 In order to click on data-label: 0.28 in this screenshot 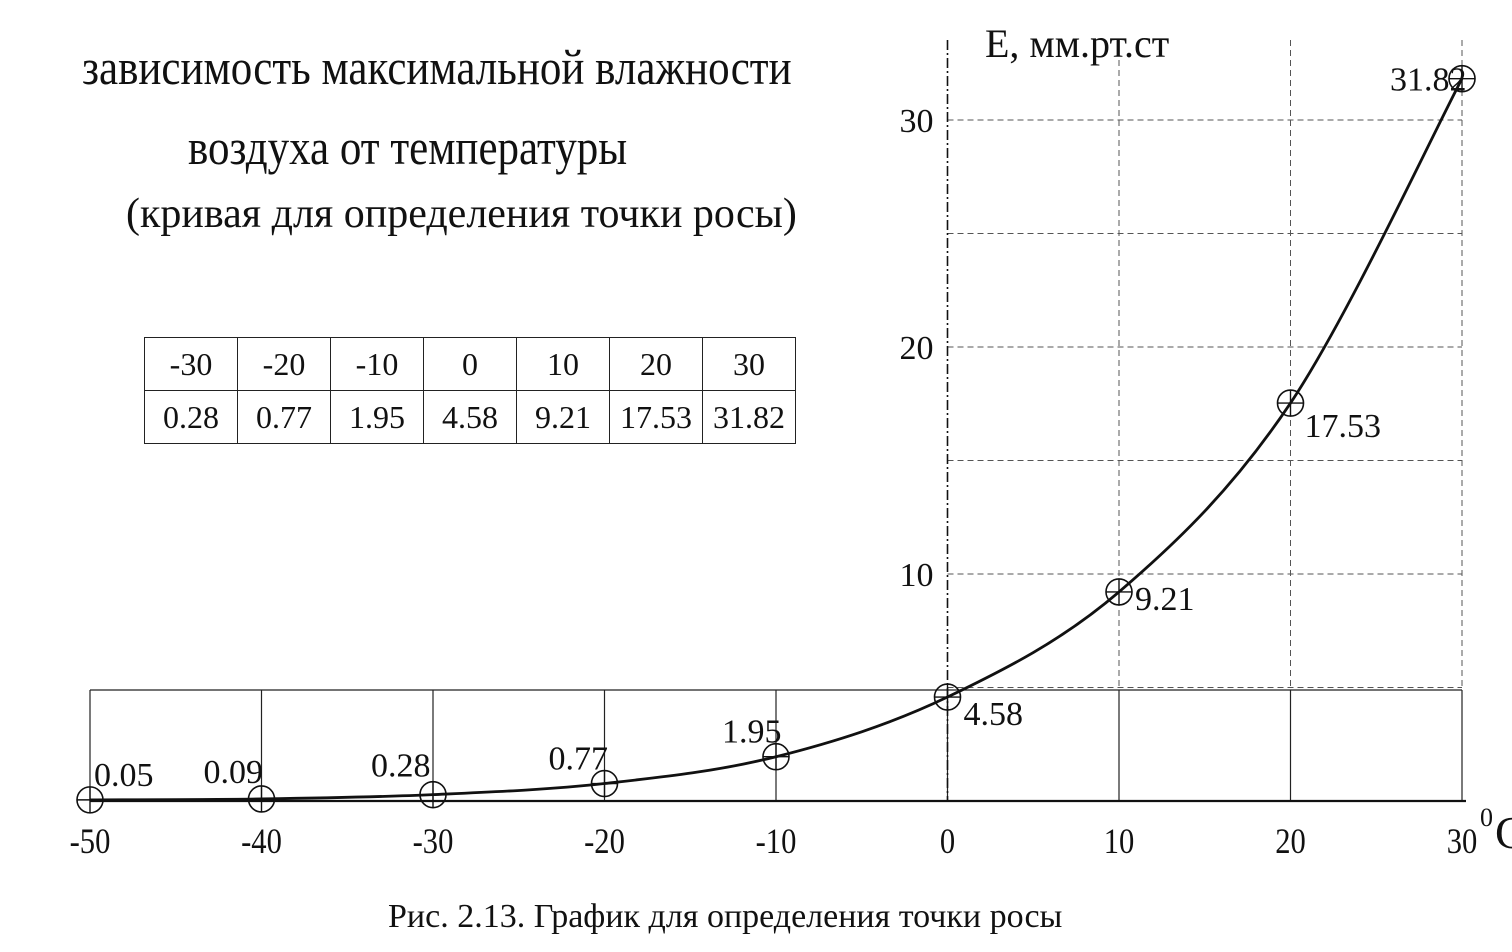, I will do `click(401, 766)`.